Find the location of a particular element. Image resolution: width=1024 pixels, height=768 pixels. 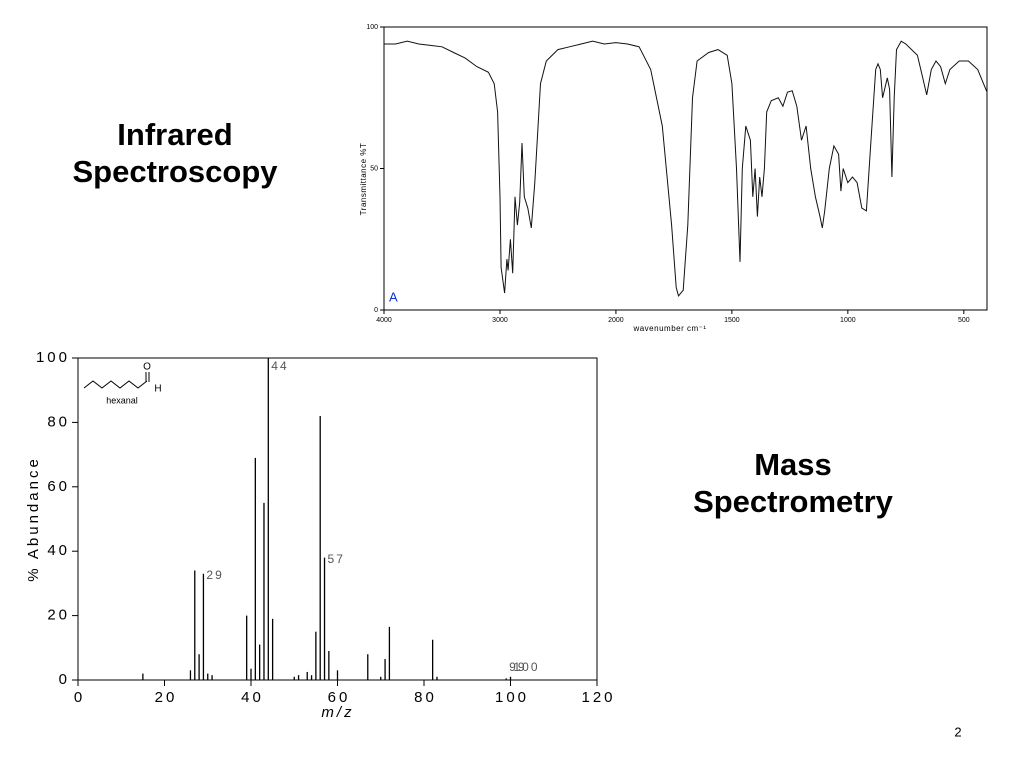

x-tick-label: 80 is located at coordinates (425, 697).